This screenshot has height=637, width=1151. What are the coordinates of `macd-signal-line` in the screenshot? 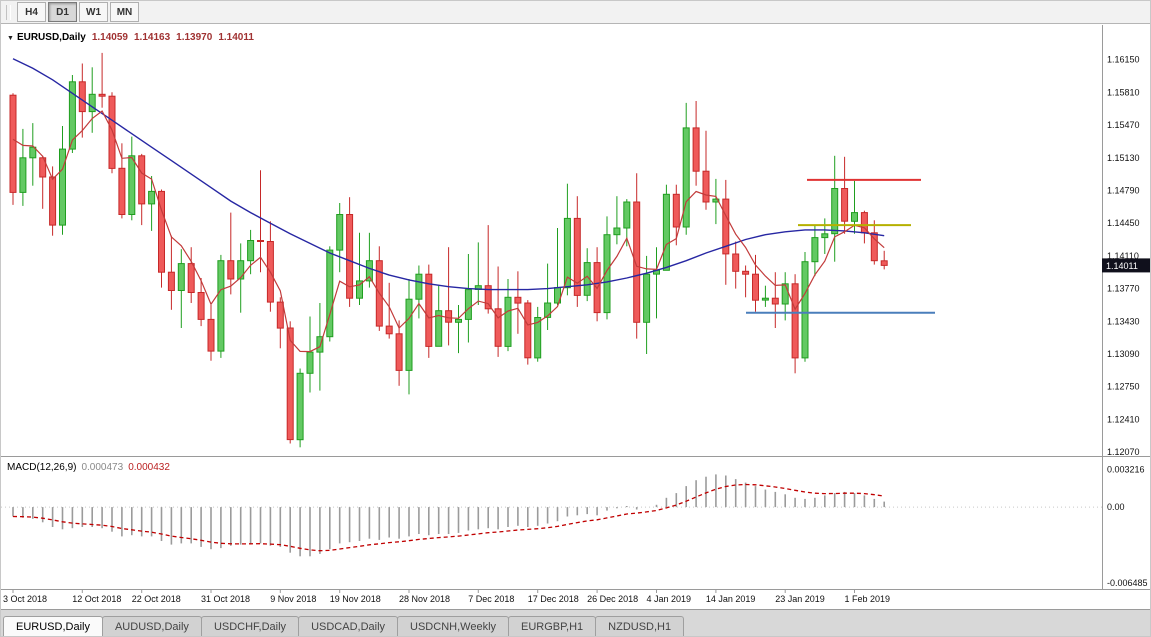 It's located at (448, 517).